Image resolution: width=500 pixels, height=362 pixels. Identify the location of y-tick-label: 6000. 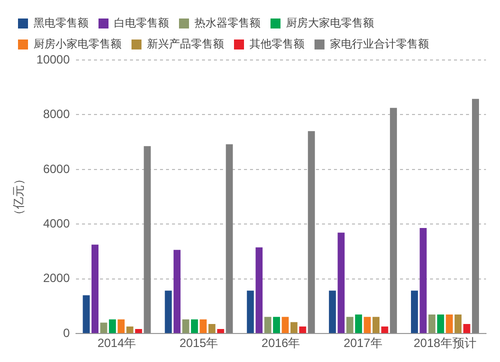
(56, 169).